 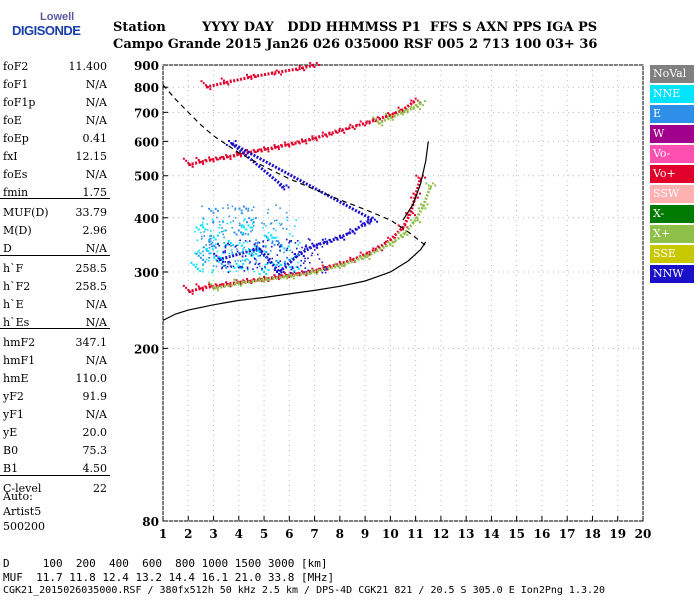 What do you see at coordinates (146, 349) in the screenshot?
I see `y-tick-label: 200` at bounding box center [146, 349].